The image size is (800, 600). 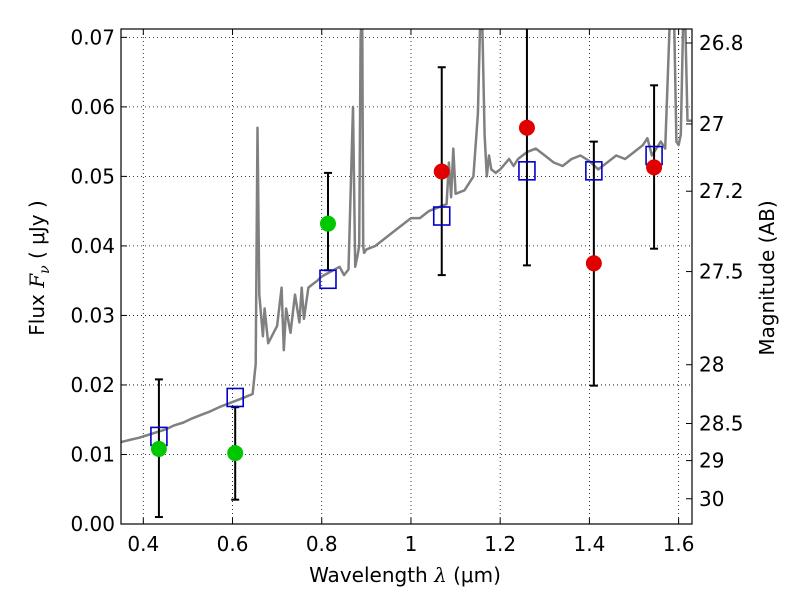 I want to click on x-tick-label: 1.4, so click(x=589, y=544).